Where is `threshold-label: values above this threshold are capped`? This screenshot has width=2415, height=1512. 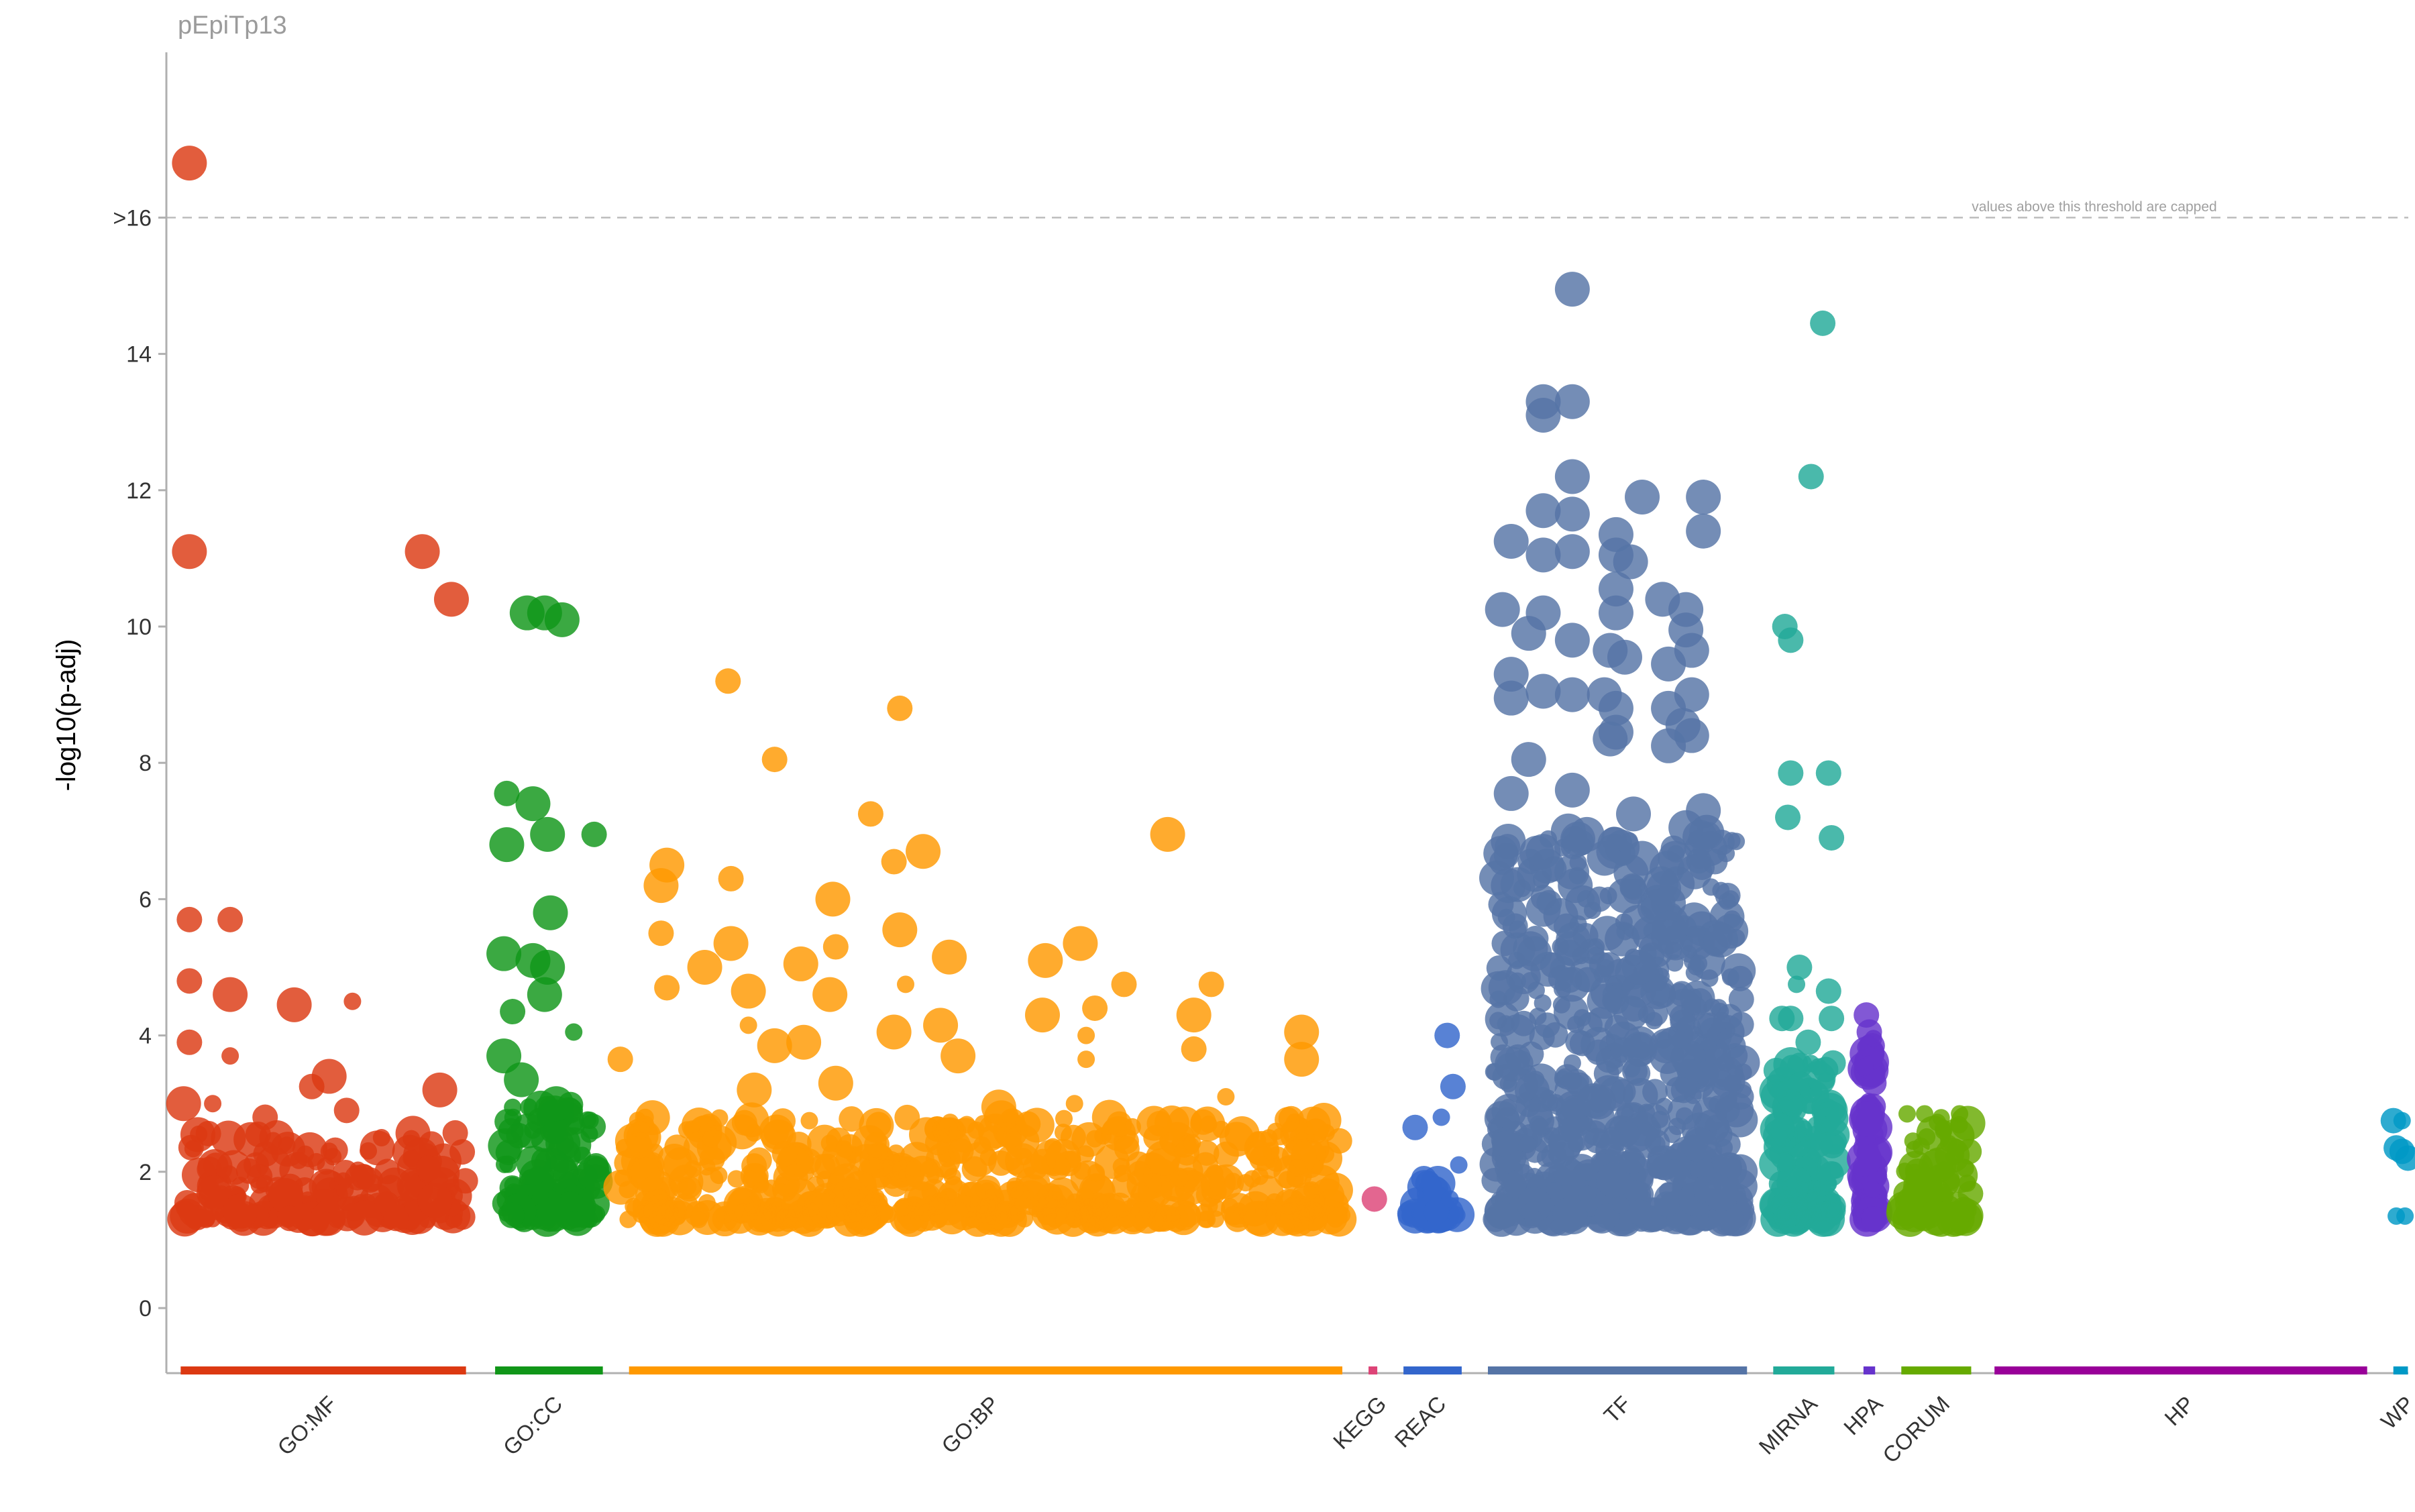 threshold-label: values above this threshold are capped is located at coordinates (2094, 207).